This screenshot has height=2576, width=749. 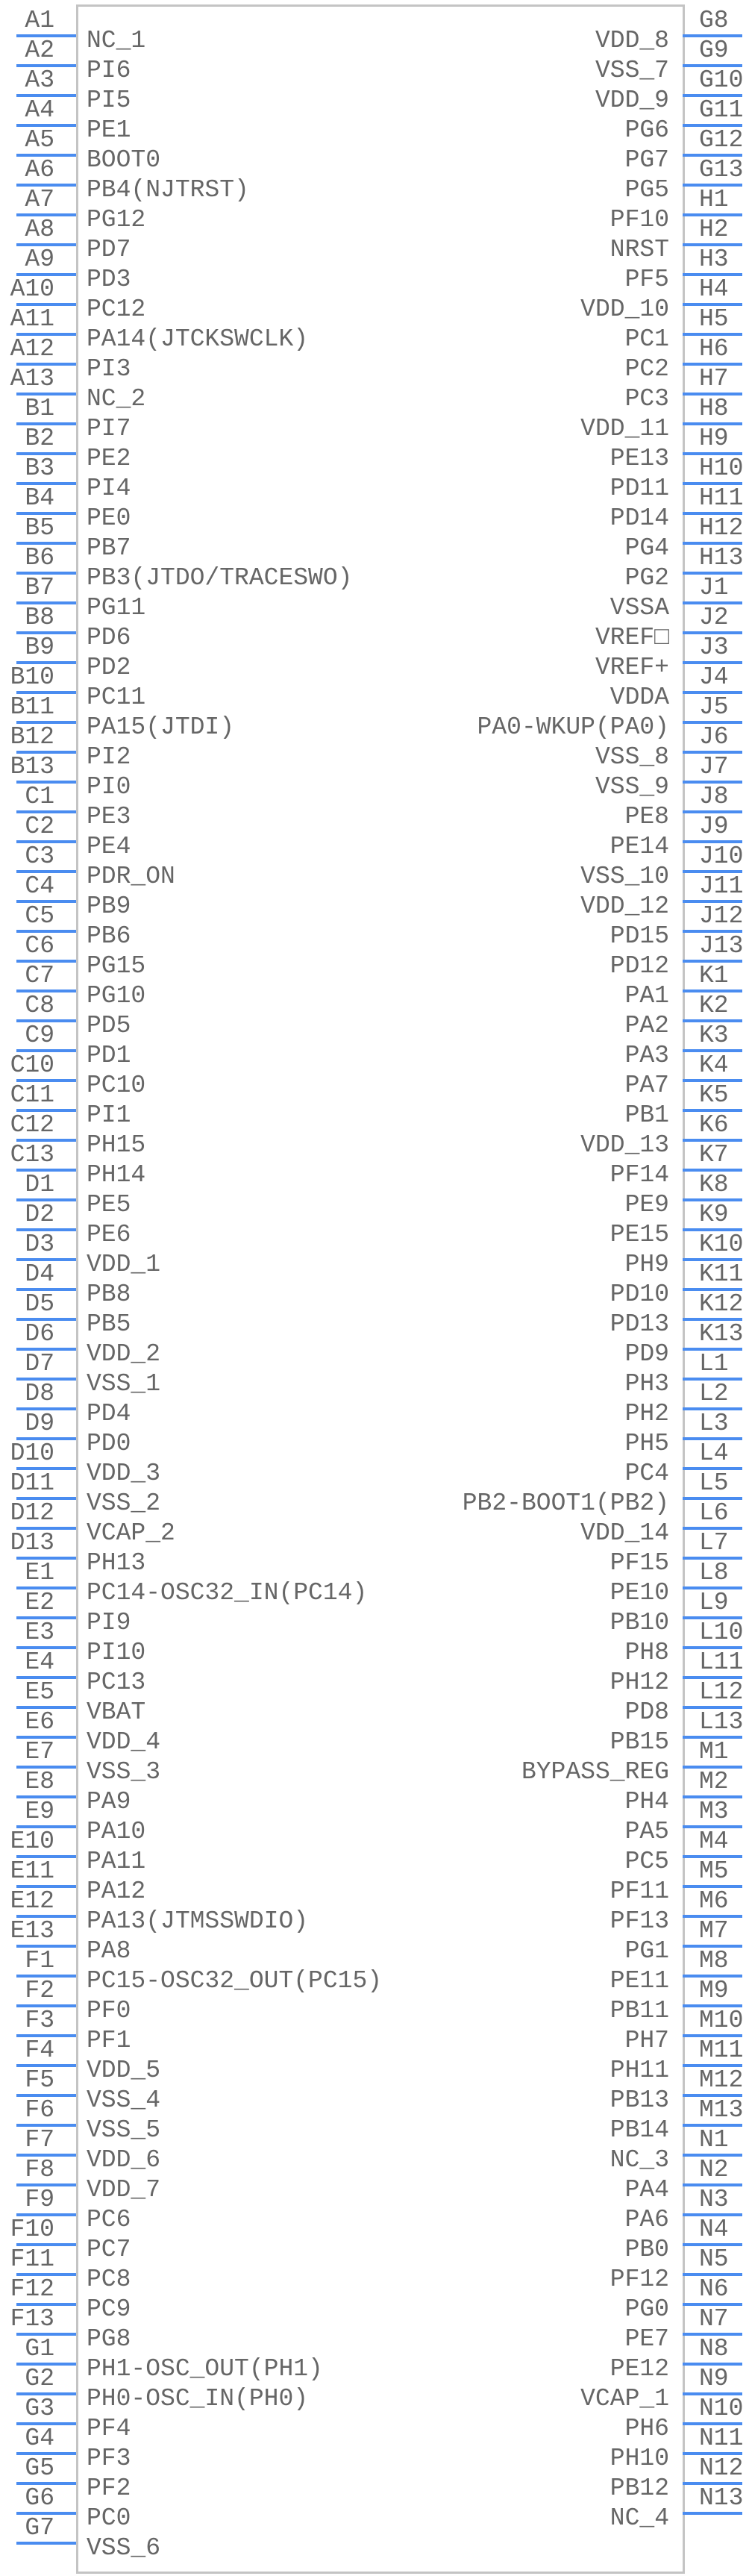 What do you see at coordinates (714, 2349) in the screenshot?
I see `pin-number: N8` at bounding box center [714, 2349].